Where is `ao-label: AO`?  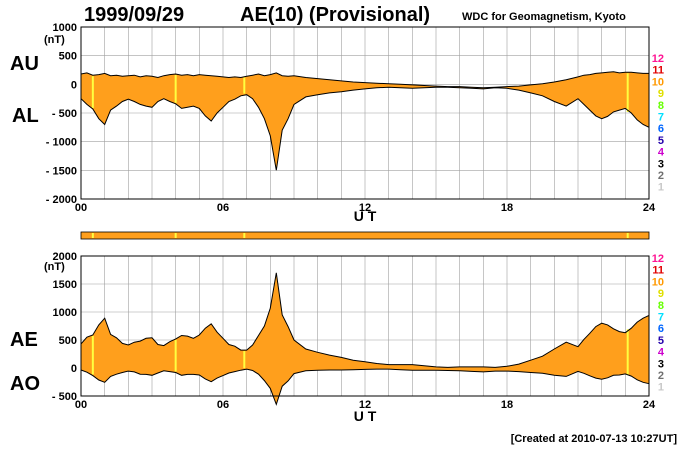
ao-label: AO is located at coordinates (25, 384).